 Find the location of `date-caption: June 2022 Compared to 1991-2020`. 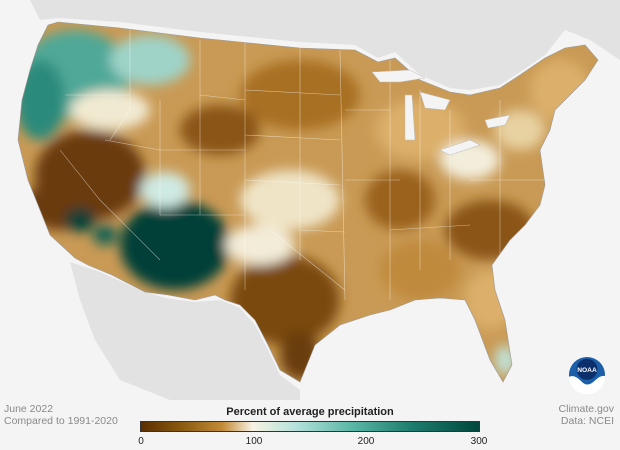

date-caption: June 2022 Compared to 1991-2020 is located at coordinates (61, 415).